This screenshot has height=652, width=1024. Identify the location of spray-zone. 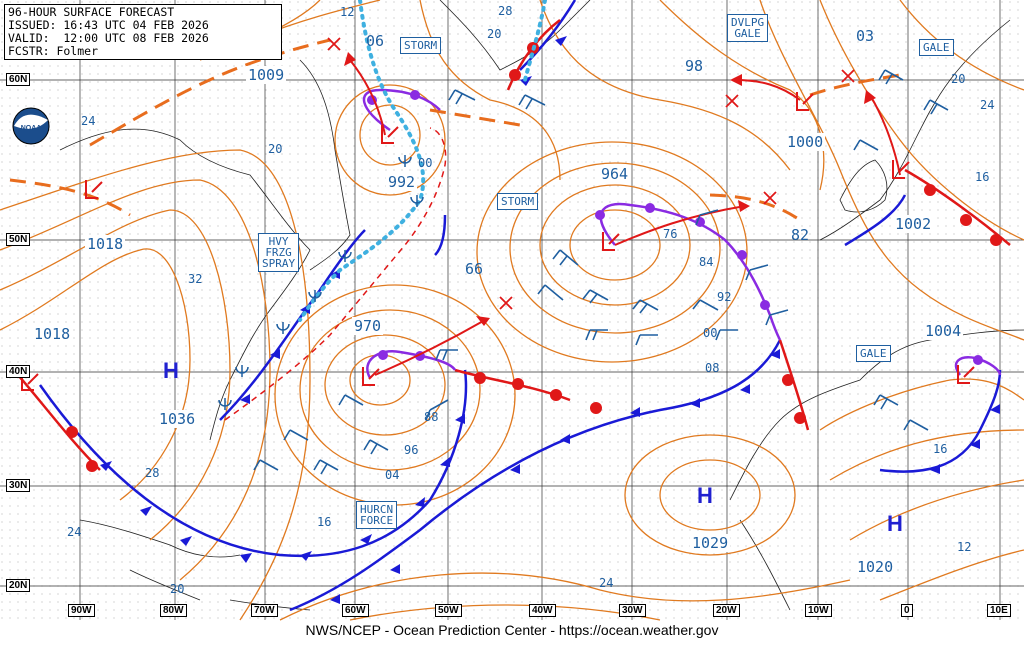
(335, 274).